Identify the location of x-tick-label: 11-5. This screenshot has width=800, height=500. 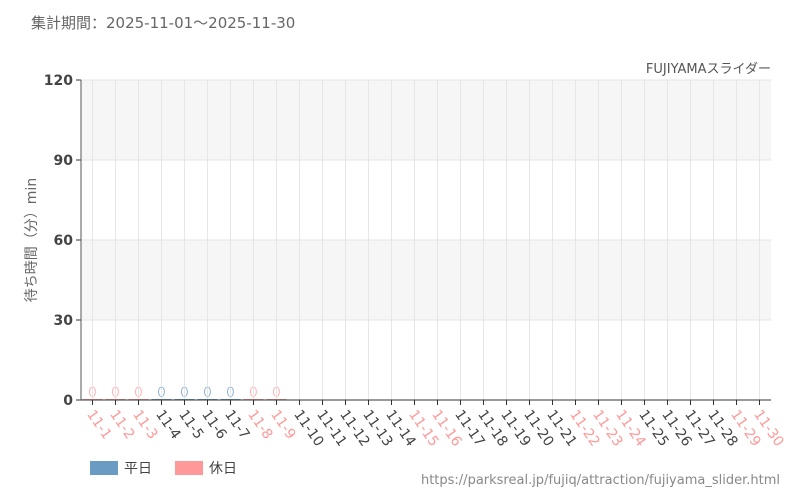
(190, 424).